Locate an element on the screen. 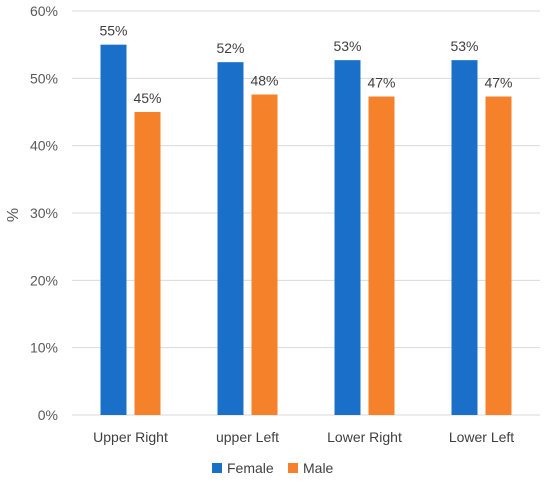 The image size is (550, 484). data-labels: 55% 45% 52% 48% 53% 47% 53% 47% is located at coordinates (305, 64).